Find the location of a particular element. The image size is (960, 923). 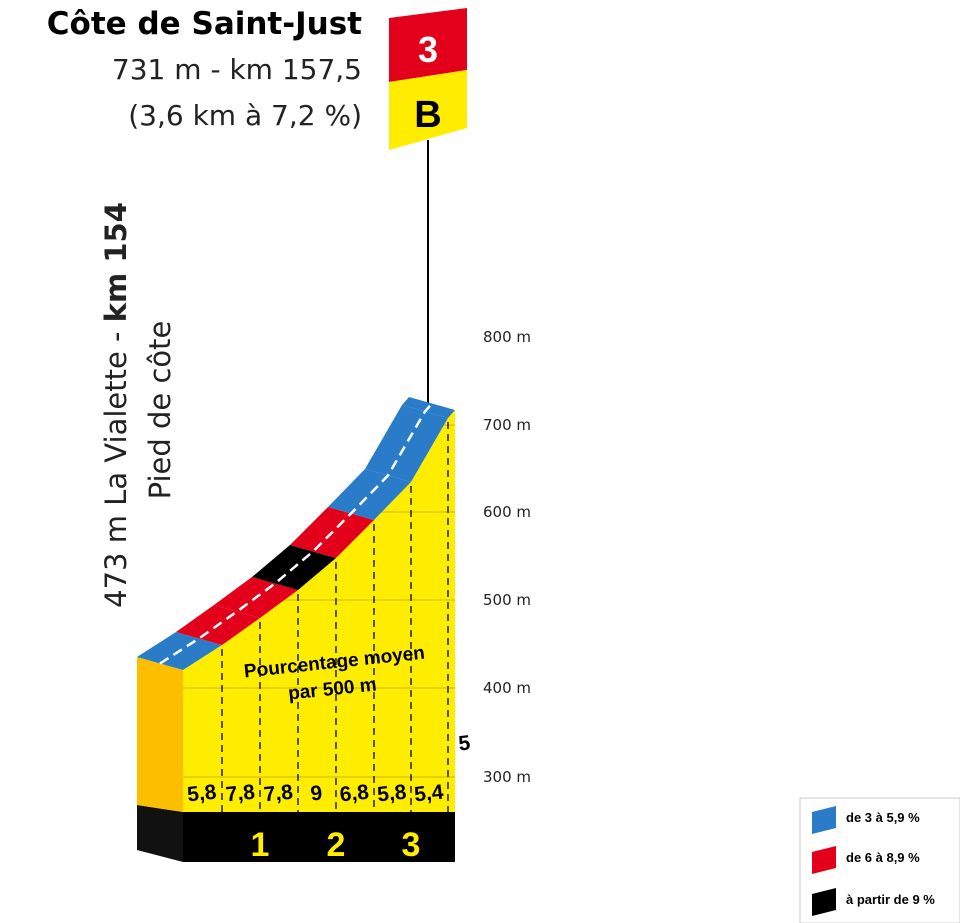

legend-label: de 3 à 5,9 % is located at coordinates (883, 817).